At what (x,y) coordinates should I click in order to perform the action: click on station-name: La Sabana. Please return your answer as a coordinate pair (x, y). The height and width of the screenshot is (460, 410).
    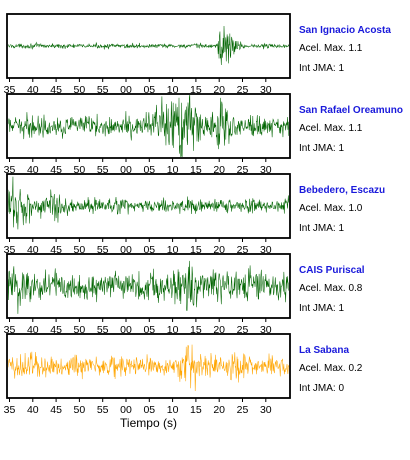
    Looking at the image, I should click on (324, 350).